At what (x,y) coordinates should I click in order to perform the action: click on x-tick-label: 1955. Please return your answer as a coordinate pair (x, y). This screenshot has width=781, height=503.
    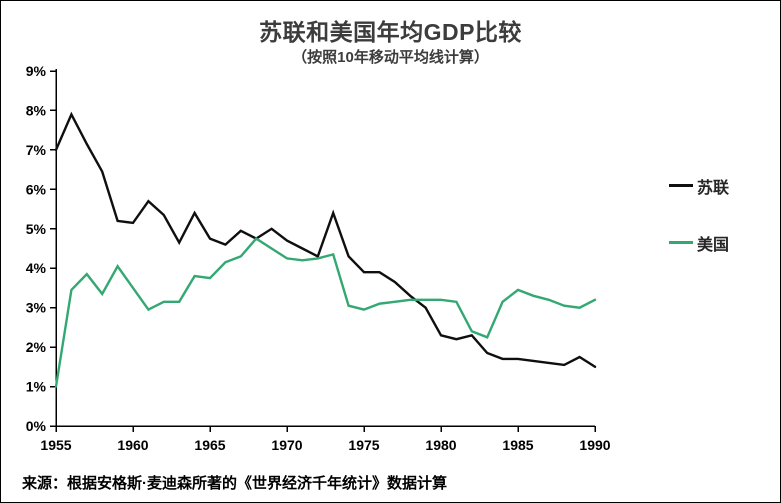
    Looking at the image, I should click on (55, 445).